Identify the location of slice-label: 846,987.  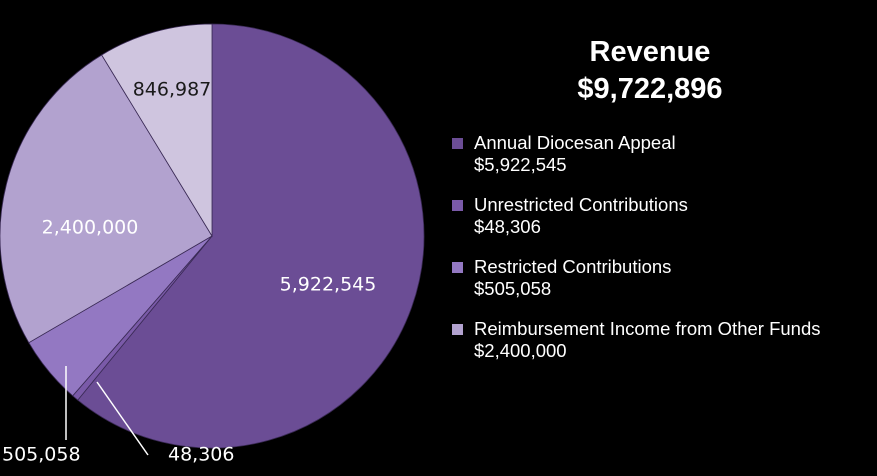
(172, 90).